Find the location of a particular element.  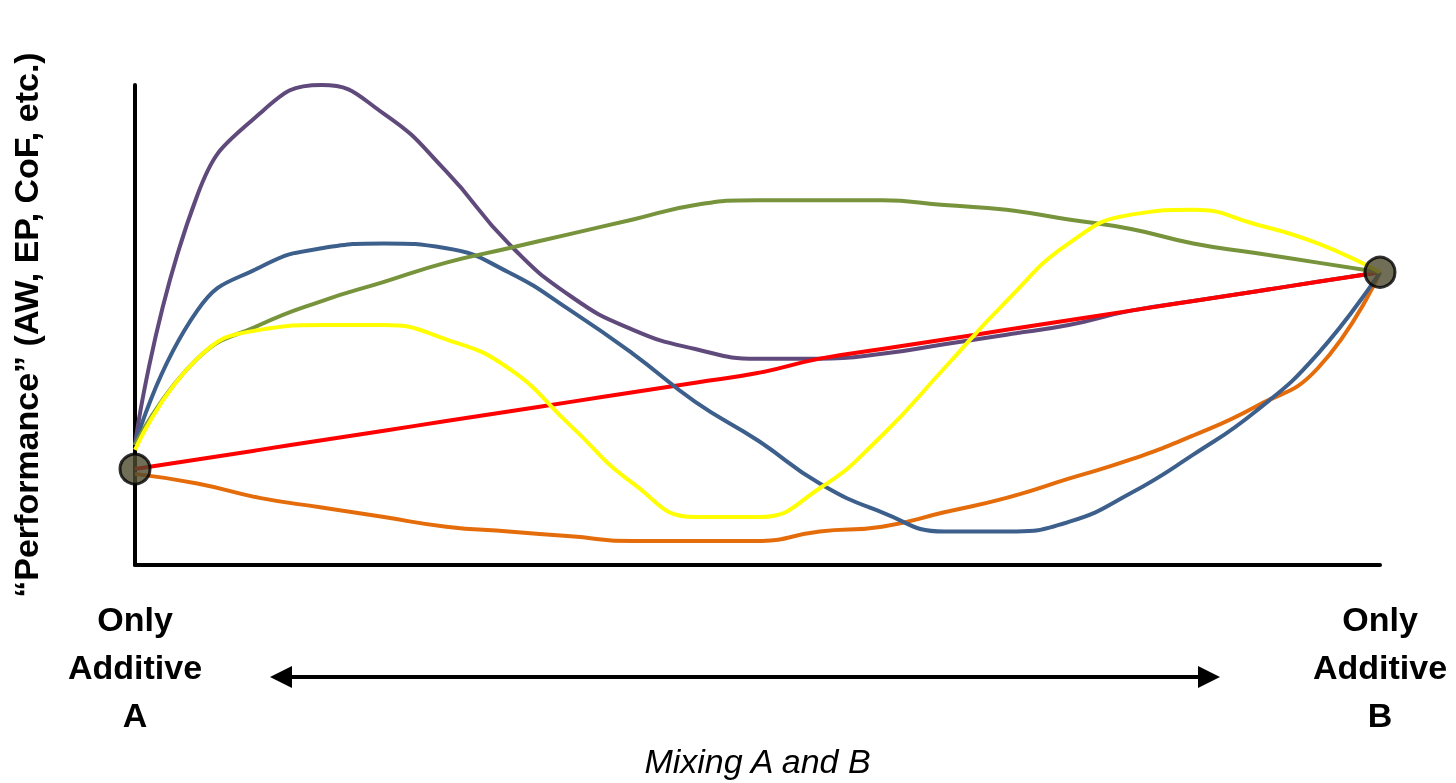

x-tick-label: Only Additive A is located at coordinates (135, 667).